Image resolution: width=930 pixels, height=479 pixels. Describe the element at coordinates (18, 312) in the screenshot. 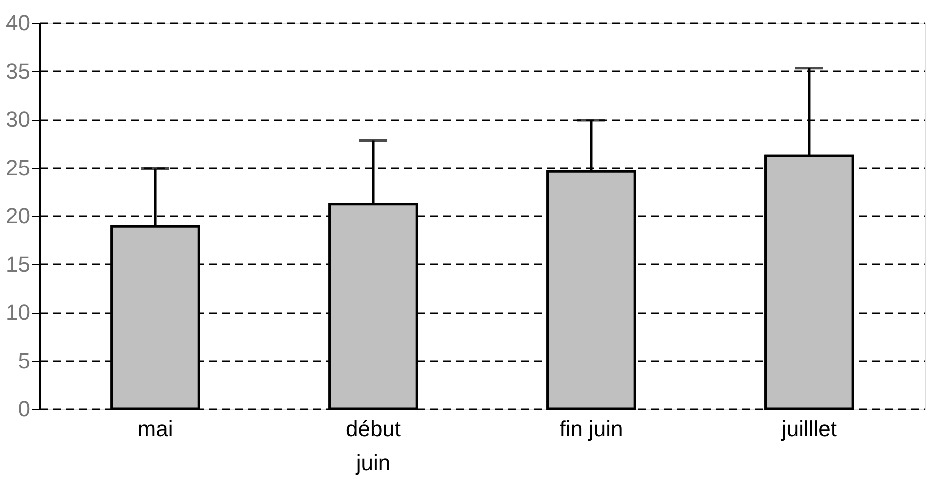

I see `y-tick-label: 10` at that location.